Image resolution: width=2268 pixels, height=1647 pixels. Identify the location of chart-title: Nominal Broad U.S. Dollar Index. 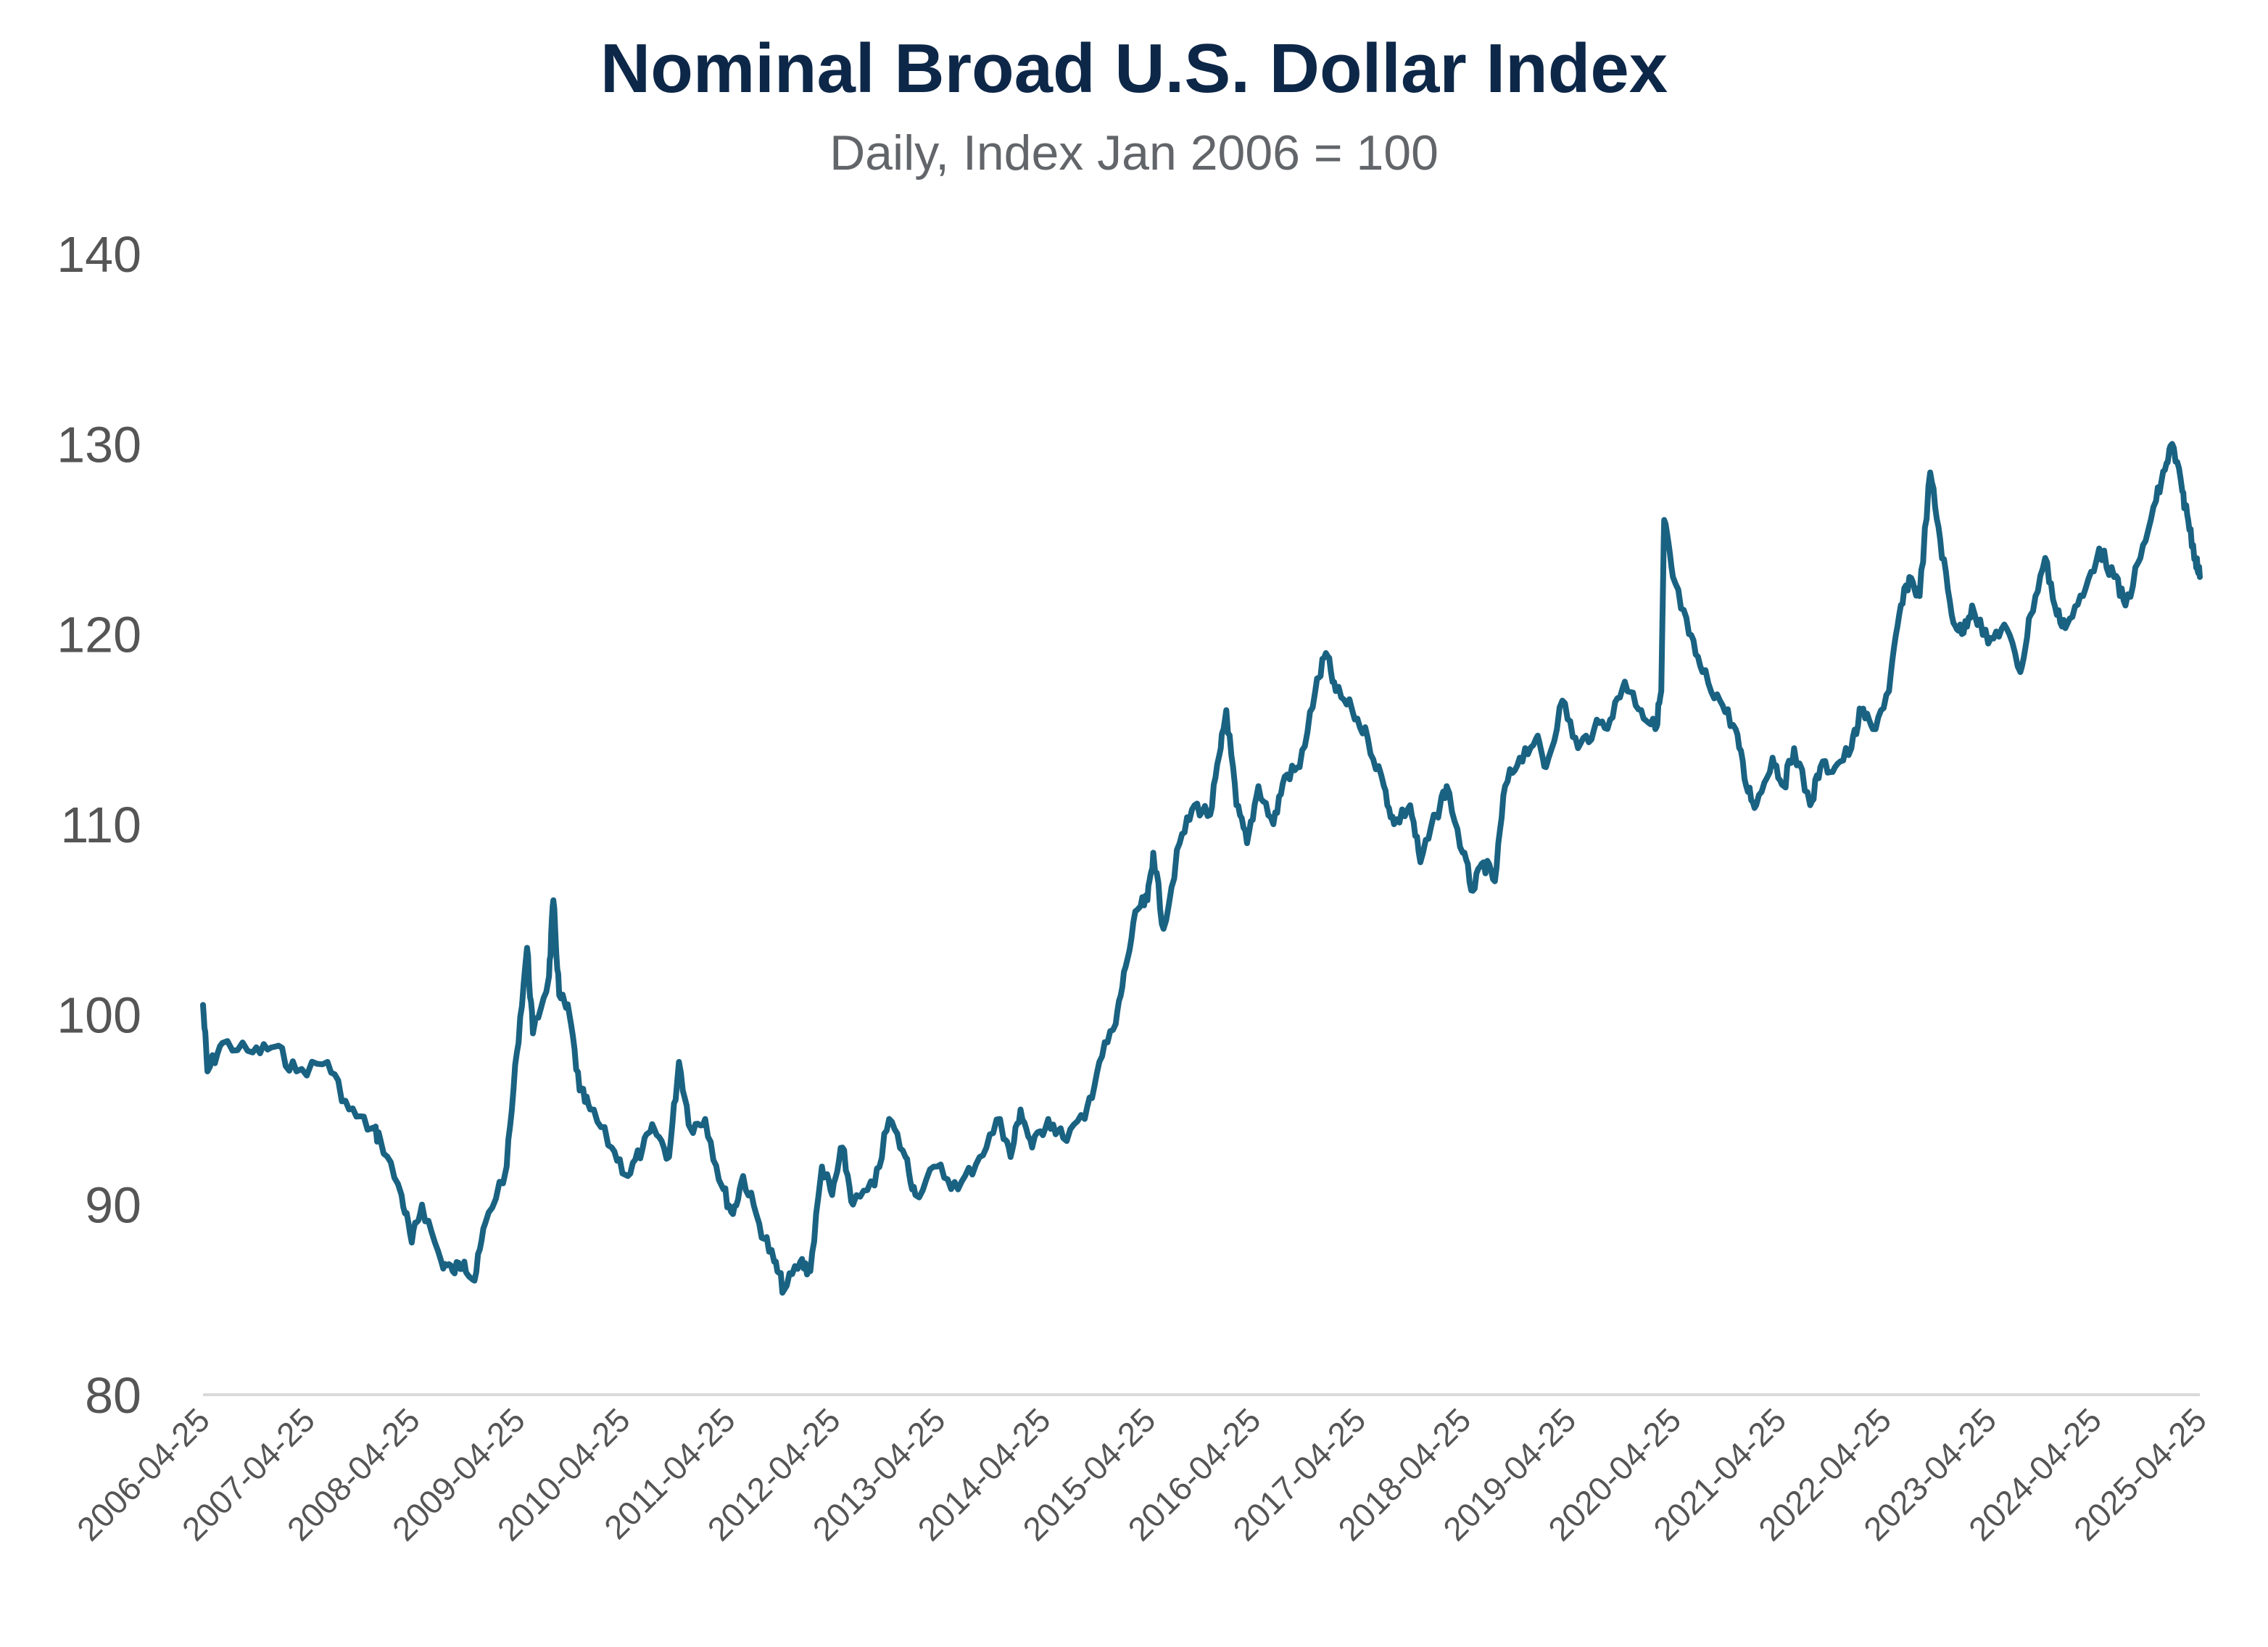
(1134, 68).